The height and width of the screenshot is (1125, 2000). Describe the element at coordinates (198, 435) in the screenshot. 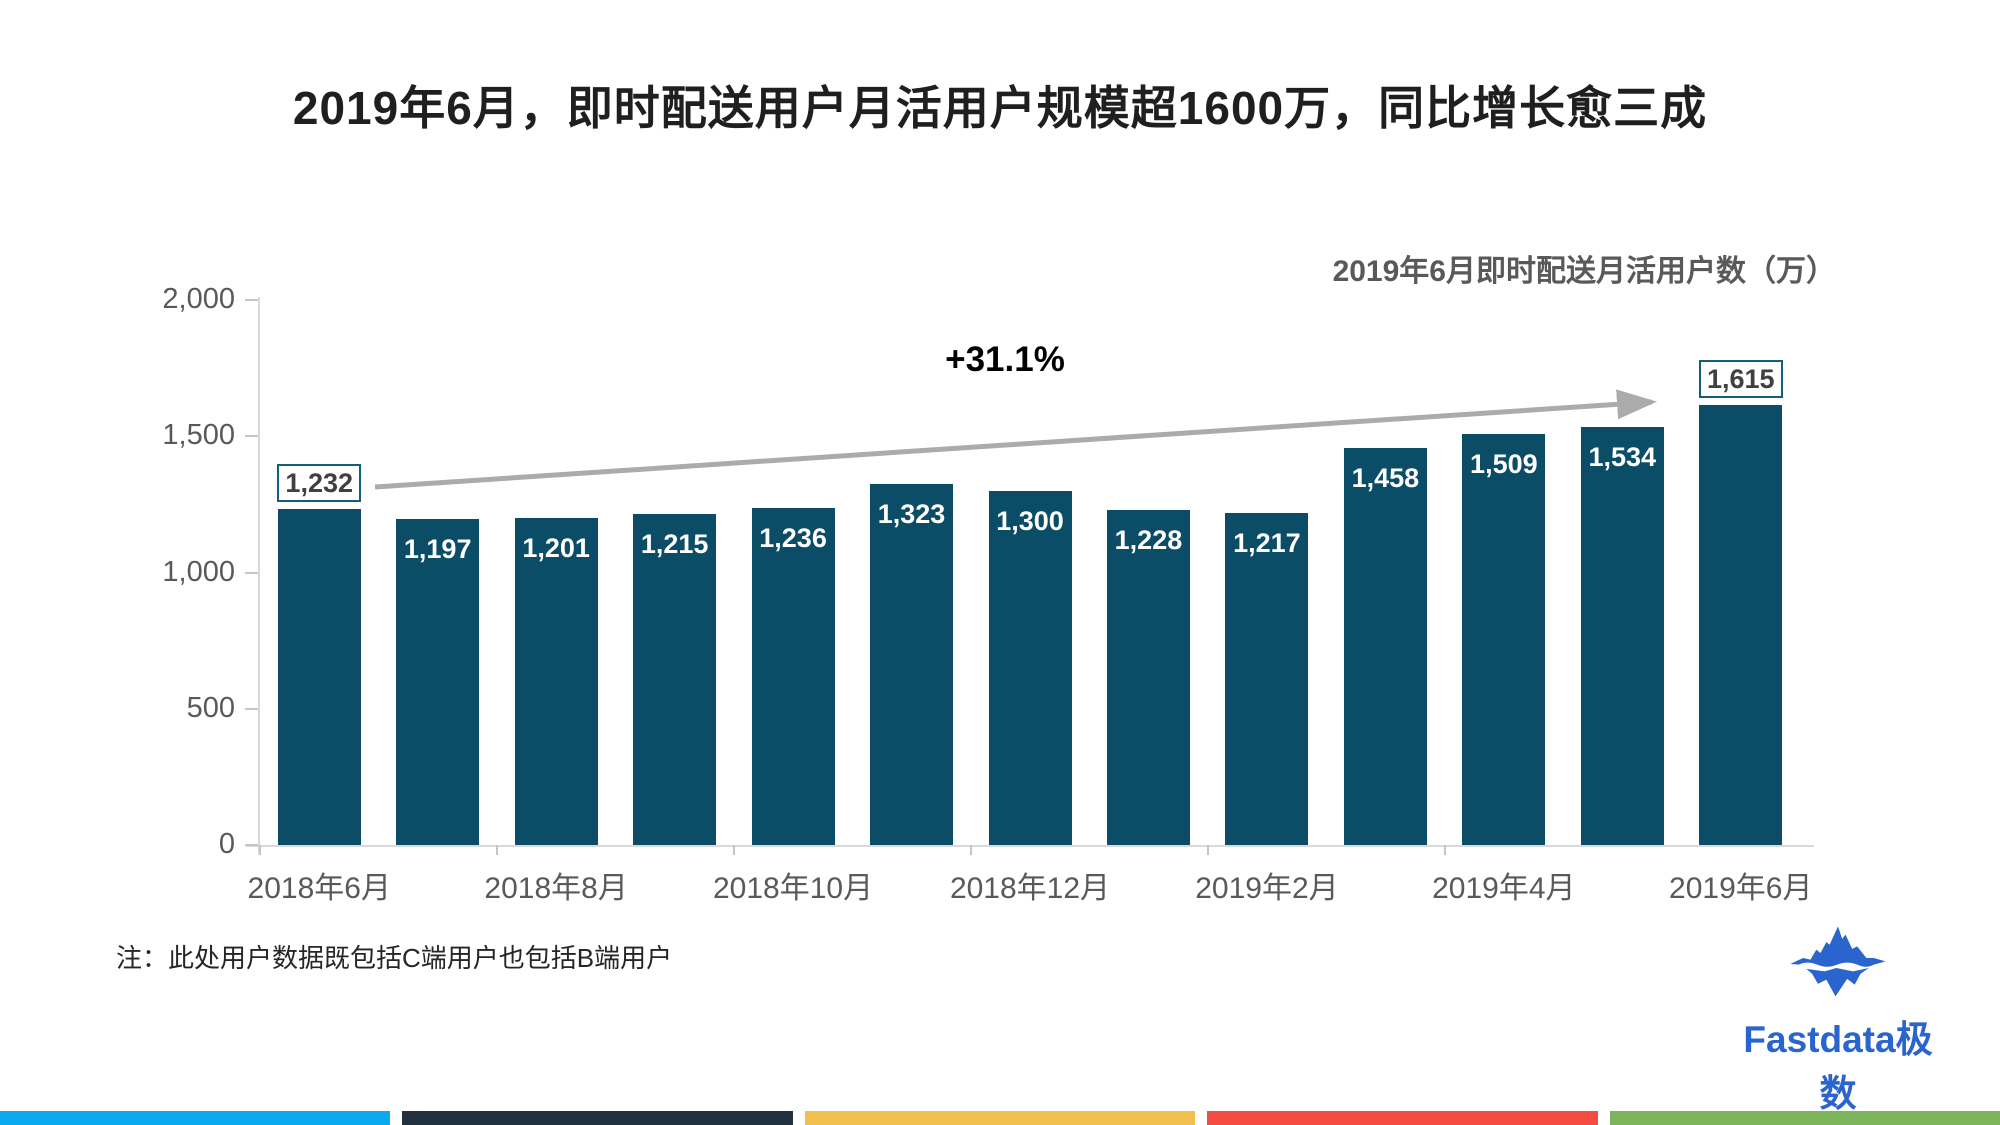

I see `y-axis-label: 1,500` at that location.